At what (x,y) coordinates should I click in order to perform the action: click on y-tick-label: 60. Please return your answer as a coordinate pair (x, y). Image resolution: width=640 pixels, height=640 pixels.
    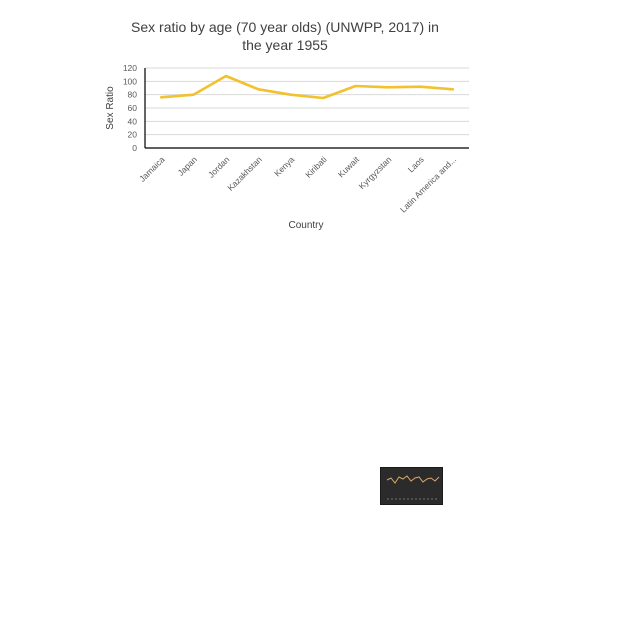
    Looking at the image, I should click on (133, 108).